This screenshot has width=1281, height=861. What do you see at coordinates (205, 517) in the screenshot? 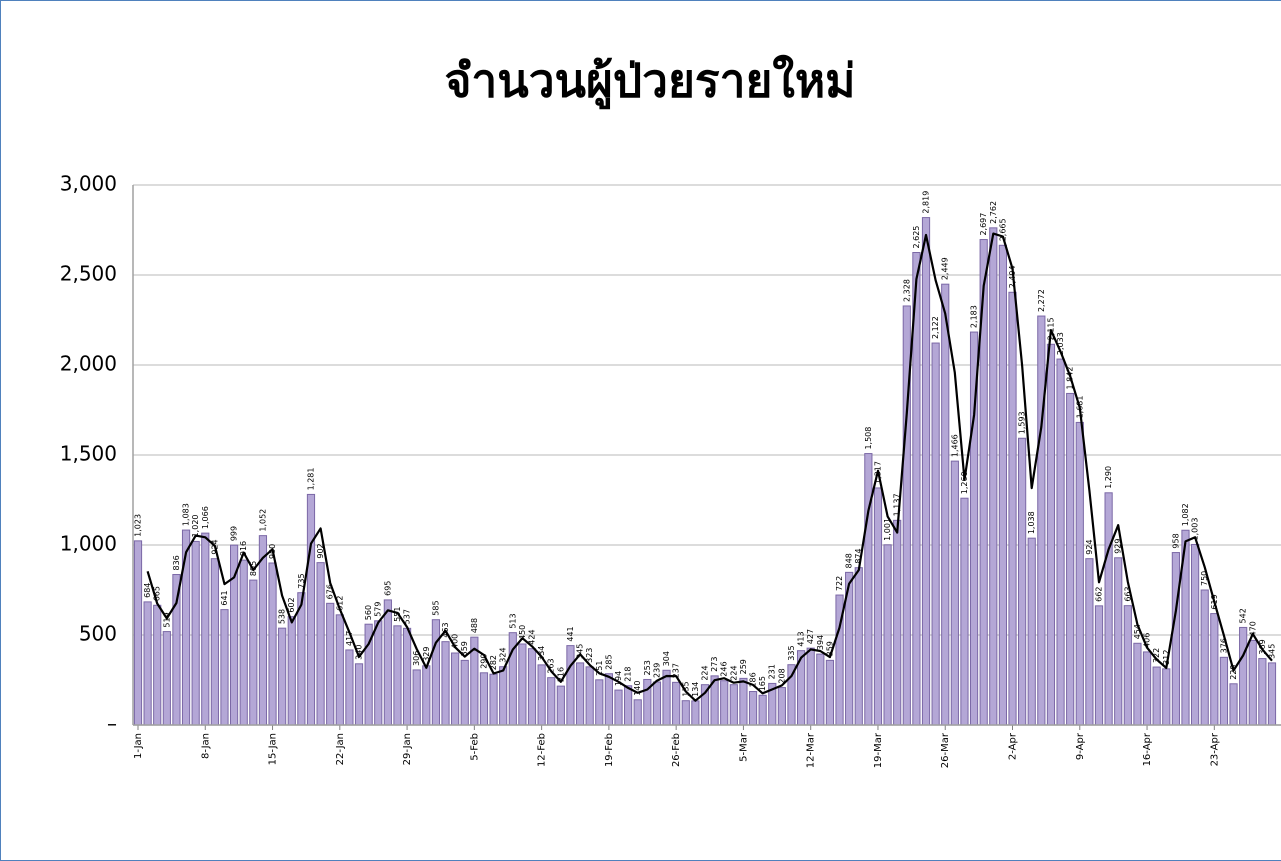
I see `data-label: 1,066` at bounding box center [205, 517].